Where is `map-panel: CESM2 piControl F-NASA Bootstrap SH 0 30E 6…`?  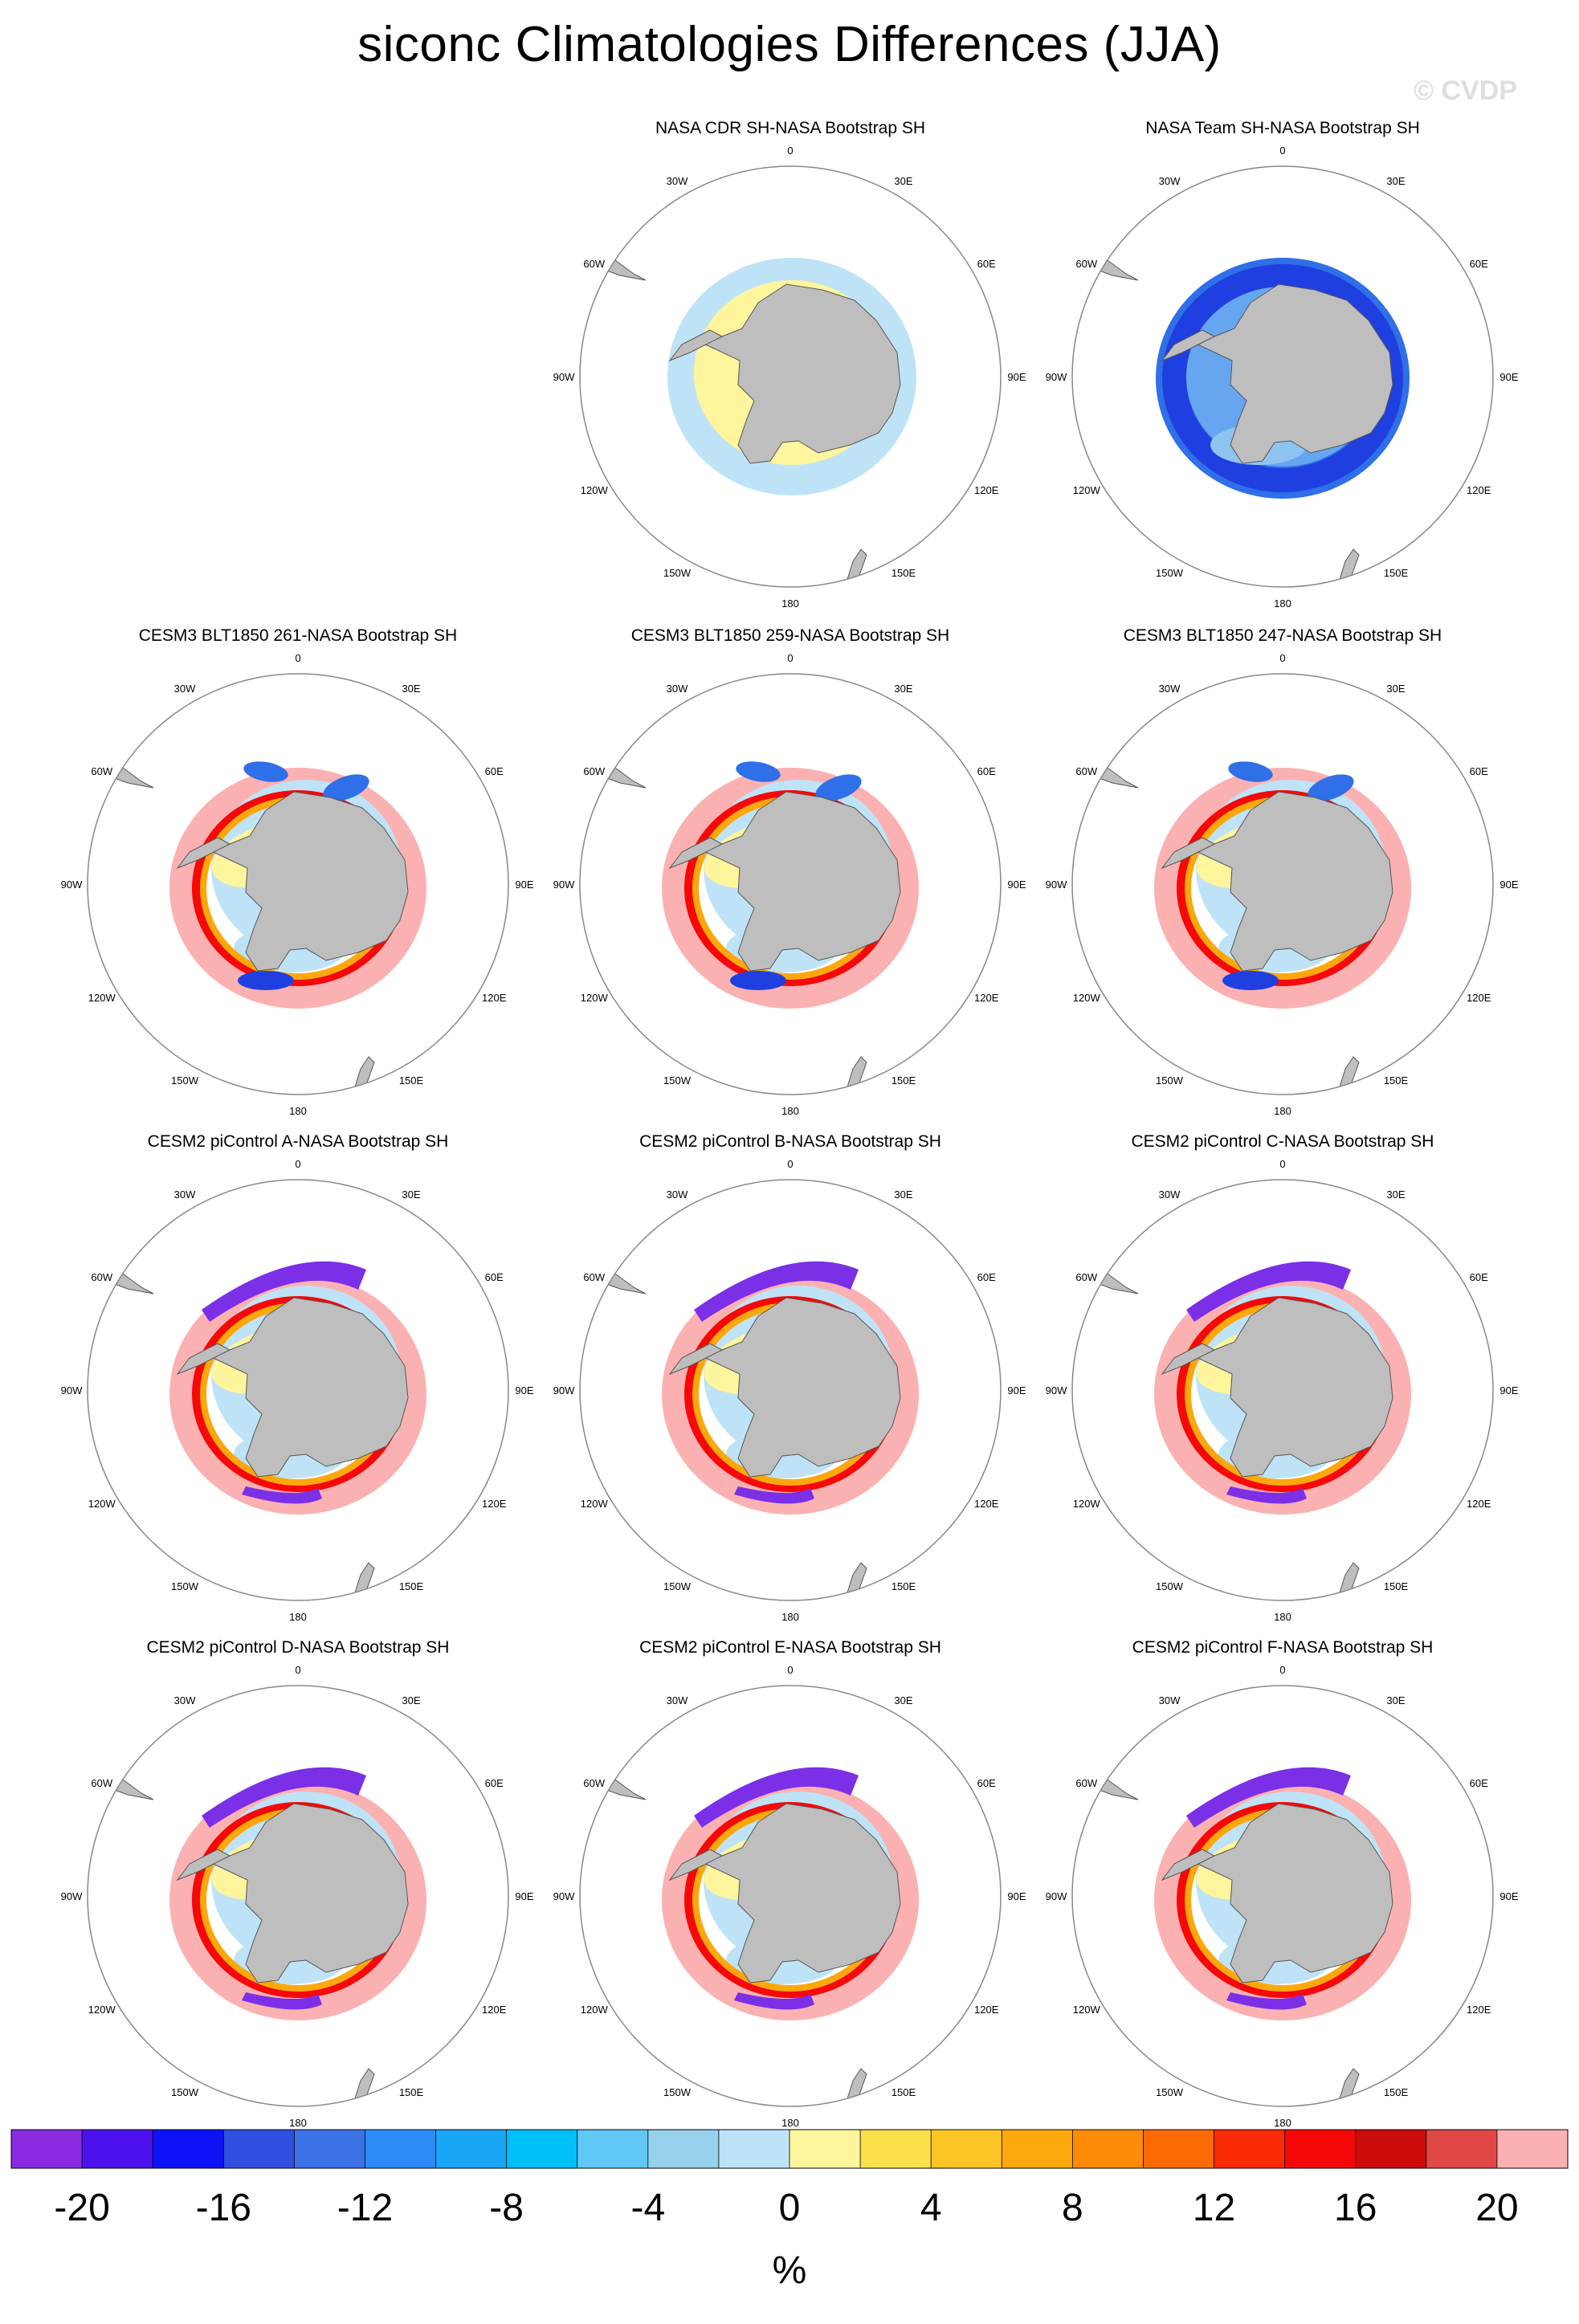 map-panel: CESM2 piControl F-NASA Bootstrap SH 0 30E 6… is located at coordinates (1282, 1887).